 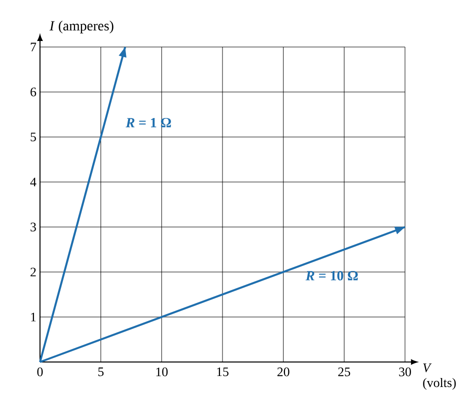 What do you see at coordinates (81, 27) in the screenshot?
I see `y-axis-title: I (amperes)` at bounding box center [81, 27].